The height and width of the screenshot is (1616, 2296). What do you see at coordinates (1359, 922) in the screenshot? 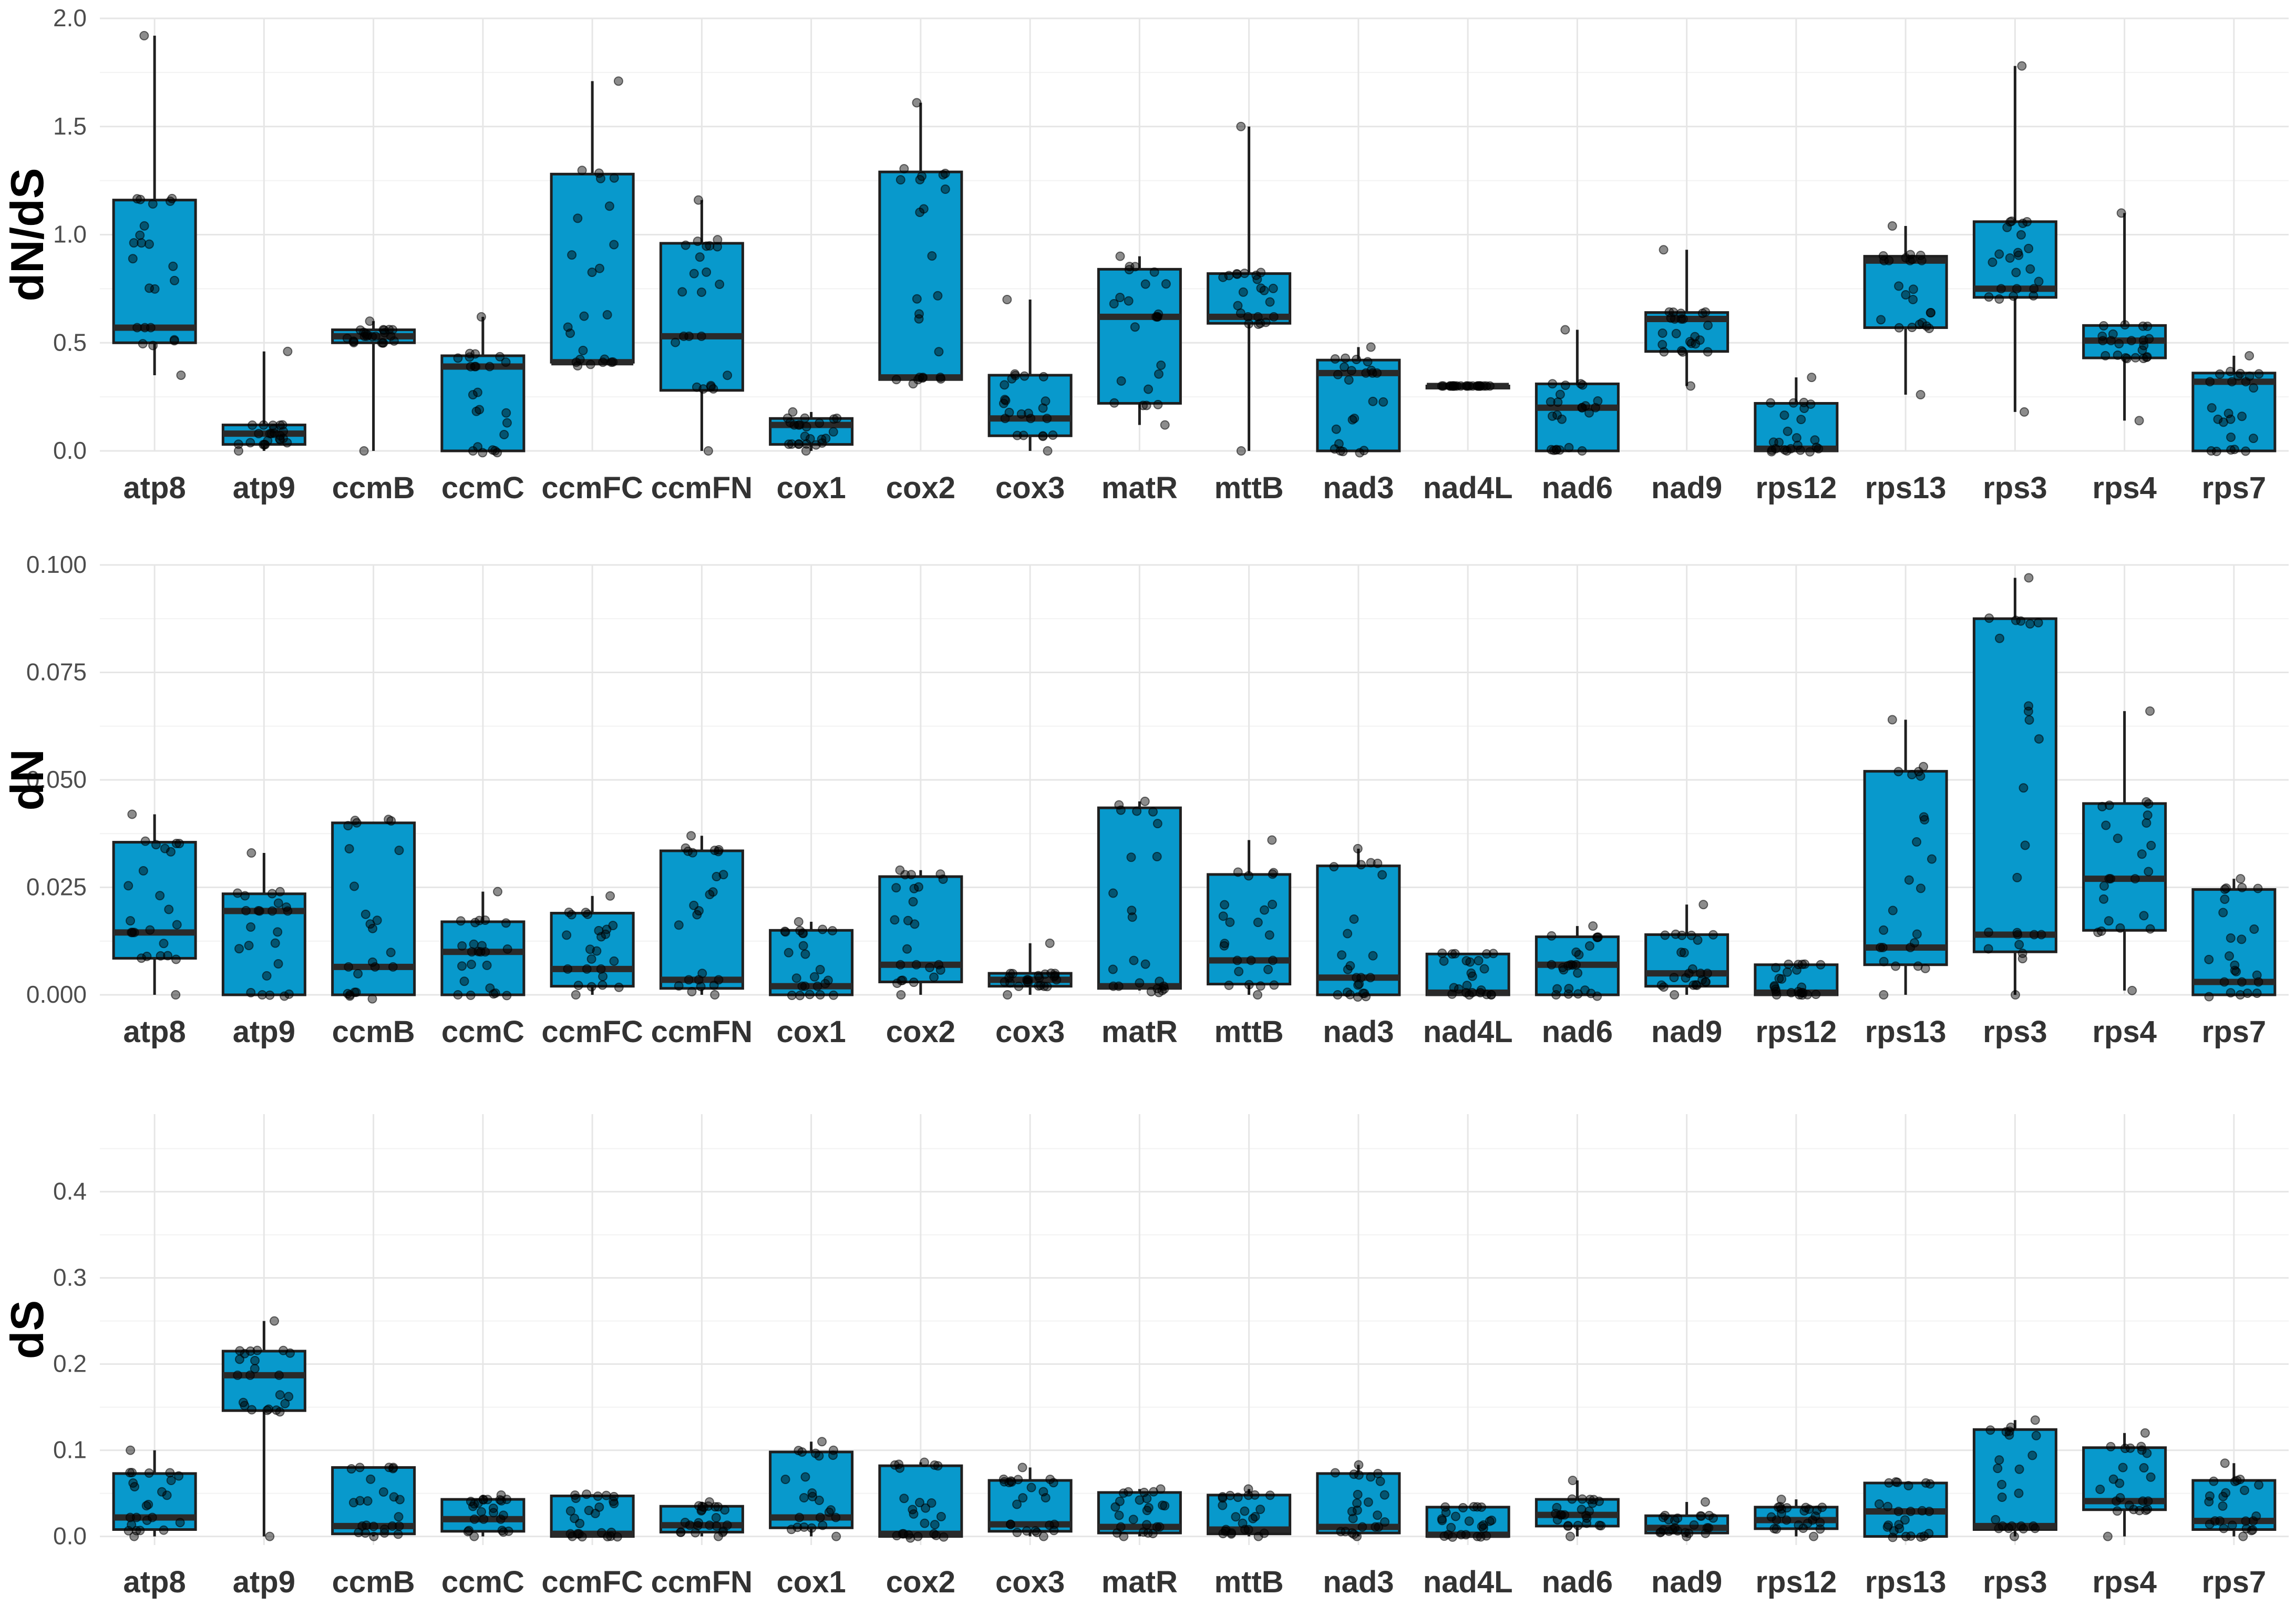
I see `box-nad3` at bounding box center [1359, 922].